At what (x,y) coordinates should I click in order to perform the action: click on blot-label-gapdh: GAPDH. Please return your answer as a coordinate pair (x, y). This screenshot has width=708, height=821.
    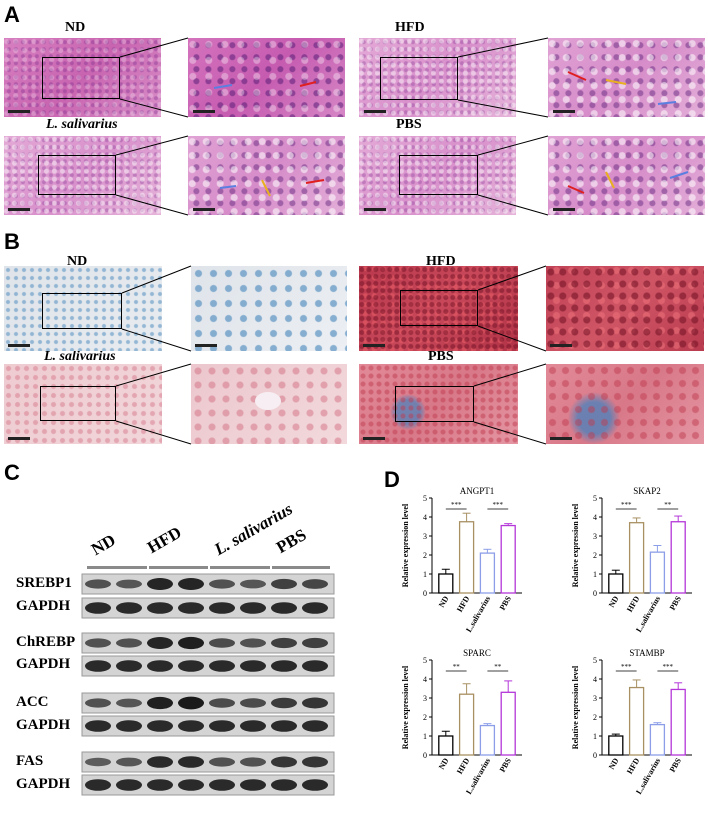
    Looking at the image, I should click on (43, 725).